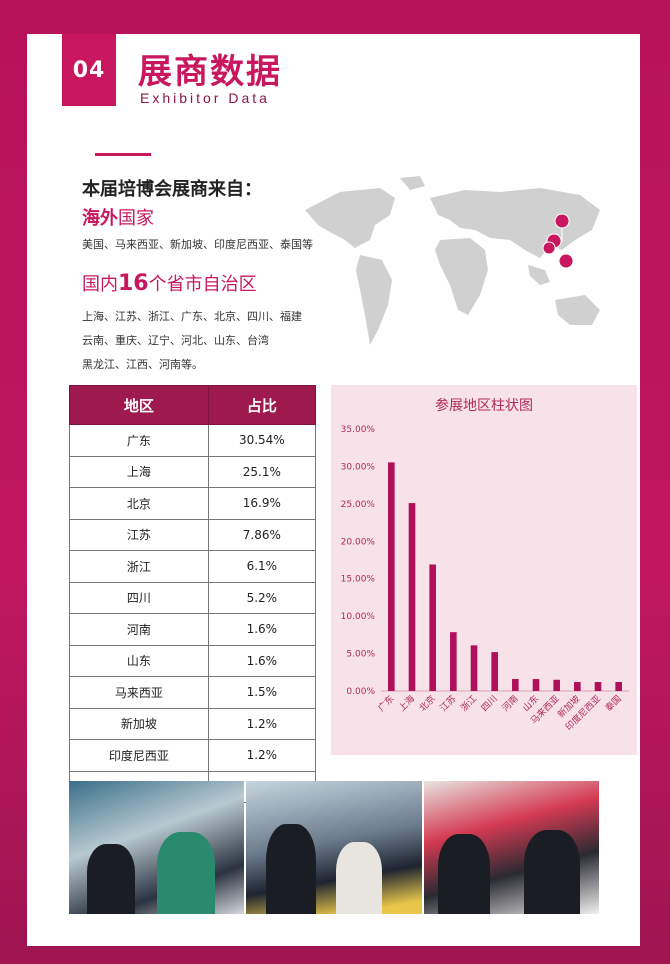 This screenshot has width=670, height=964. I want to click on chart-title: 参展地区柱状图, so click(484, 406).